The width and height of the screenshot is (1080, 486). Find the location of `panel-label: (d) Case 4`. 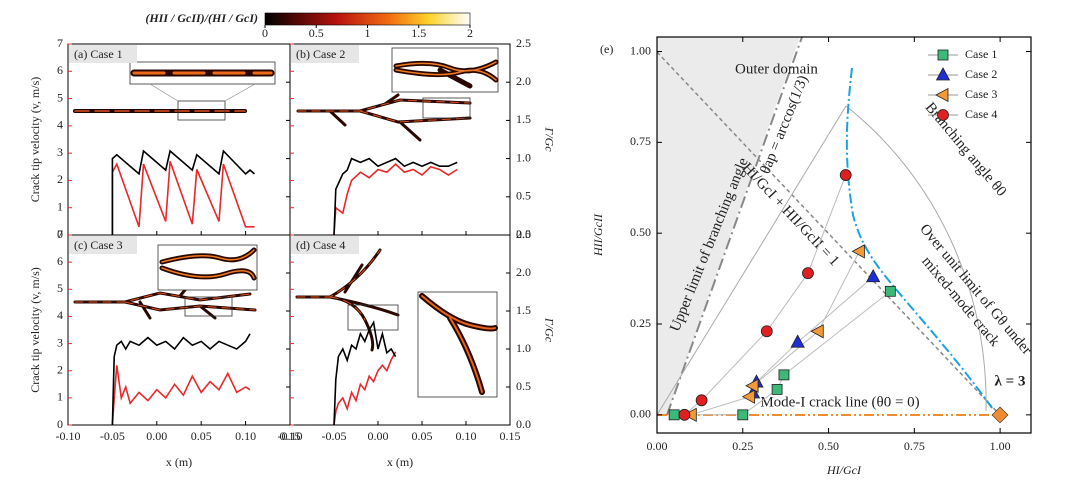

panel-label: (d) Case 4 is located at coordinates (320, 245).